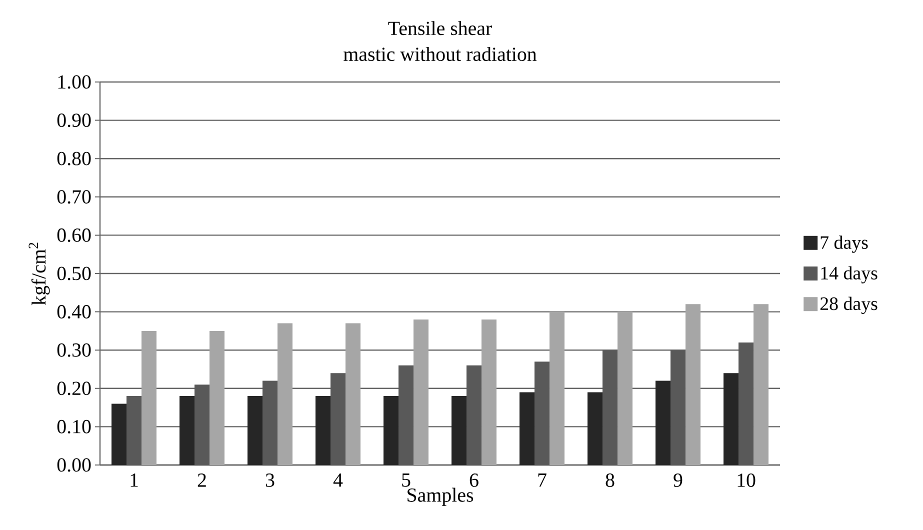 The image size is (923, 530). Describe the element at coordinates (678, 480) in the screenshot. I see `x-tick-label: 9` at that location.